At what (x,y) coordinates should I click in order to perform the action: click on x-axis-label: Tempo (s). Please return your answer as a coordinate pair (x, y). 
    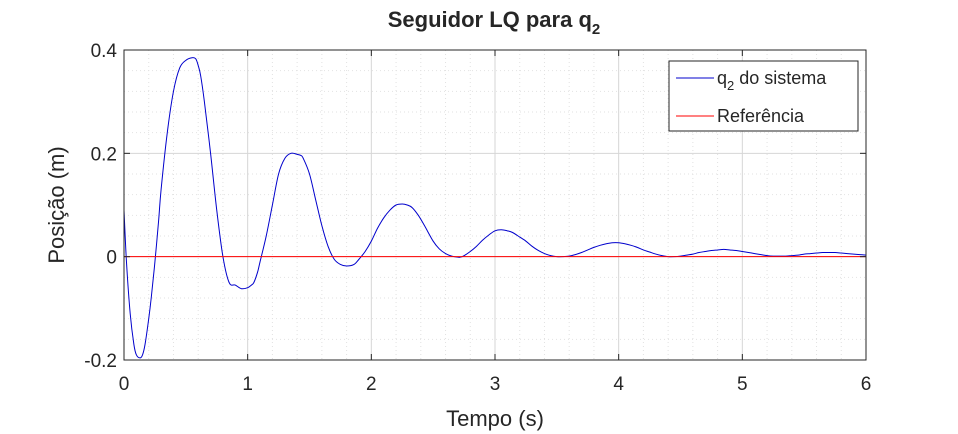
    Looking at the image, I should click on (495, 418).